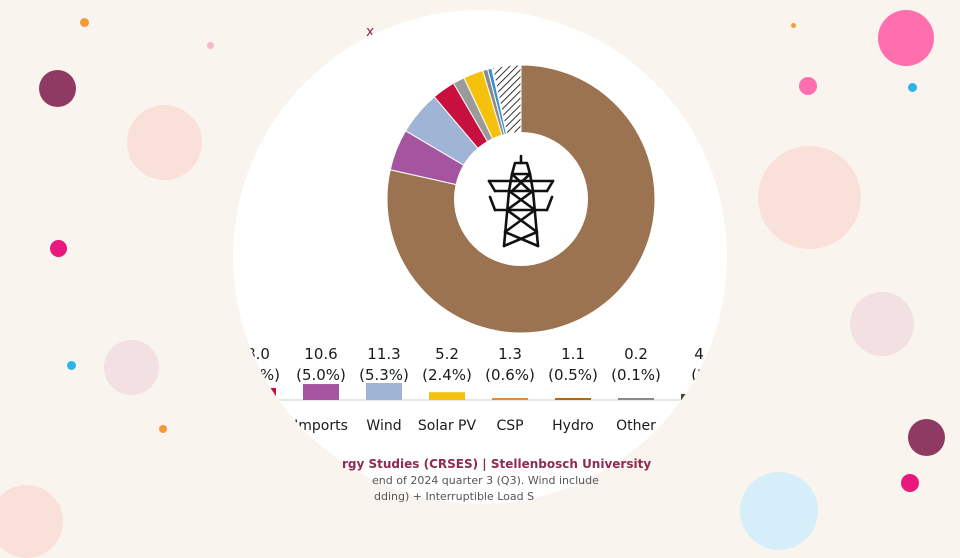  I want to click on percent-label: 2.8%), so click(258, 375).